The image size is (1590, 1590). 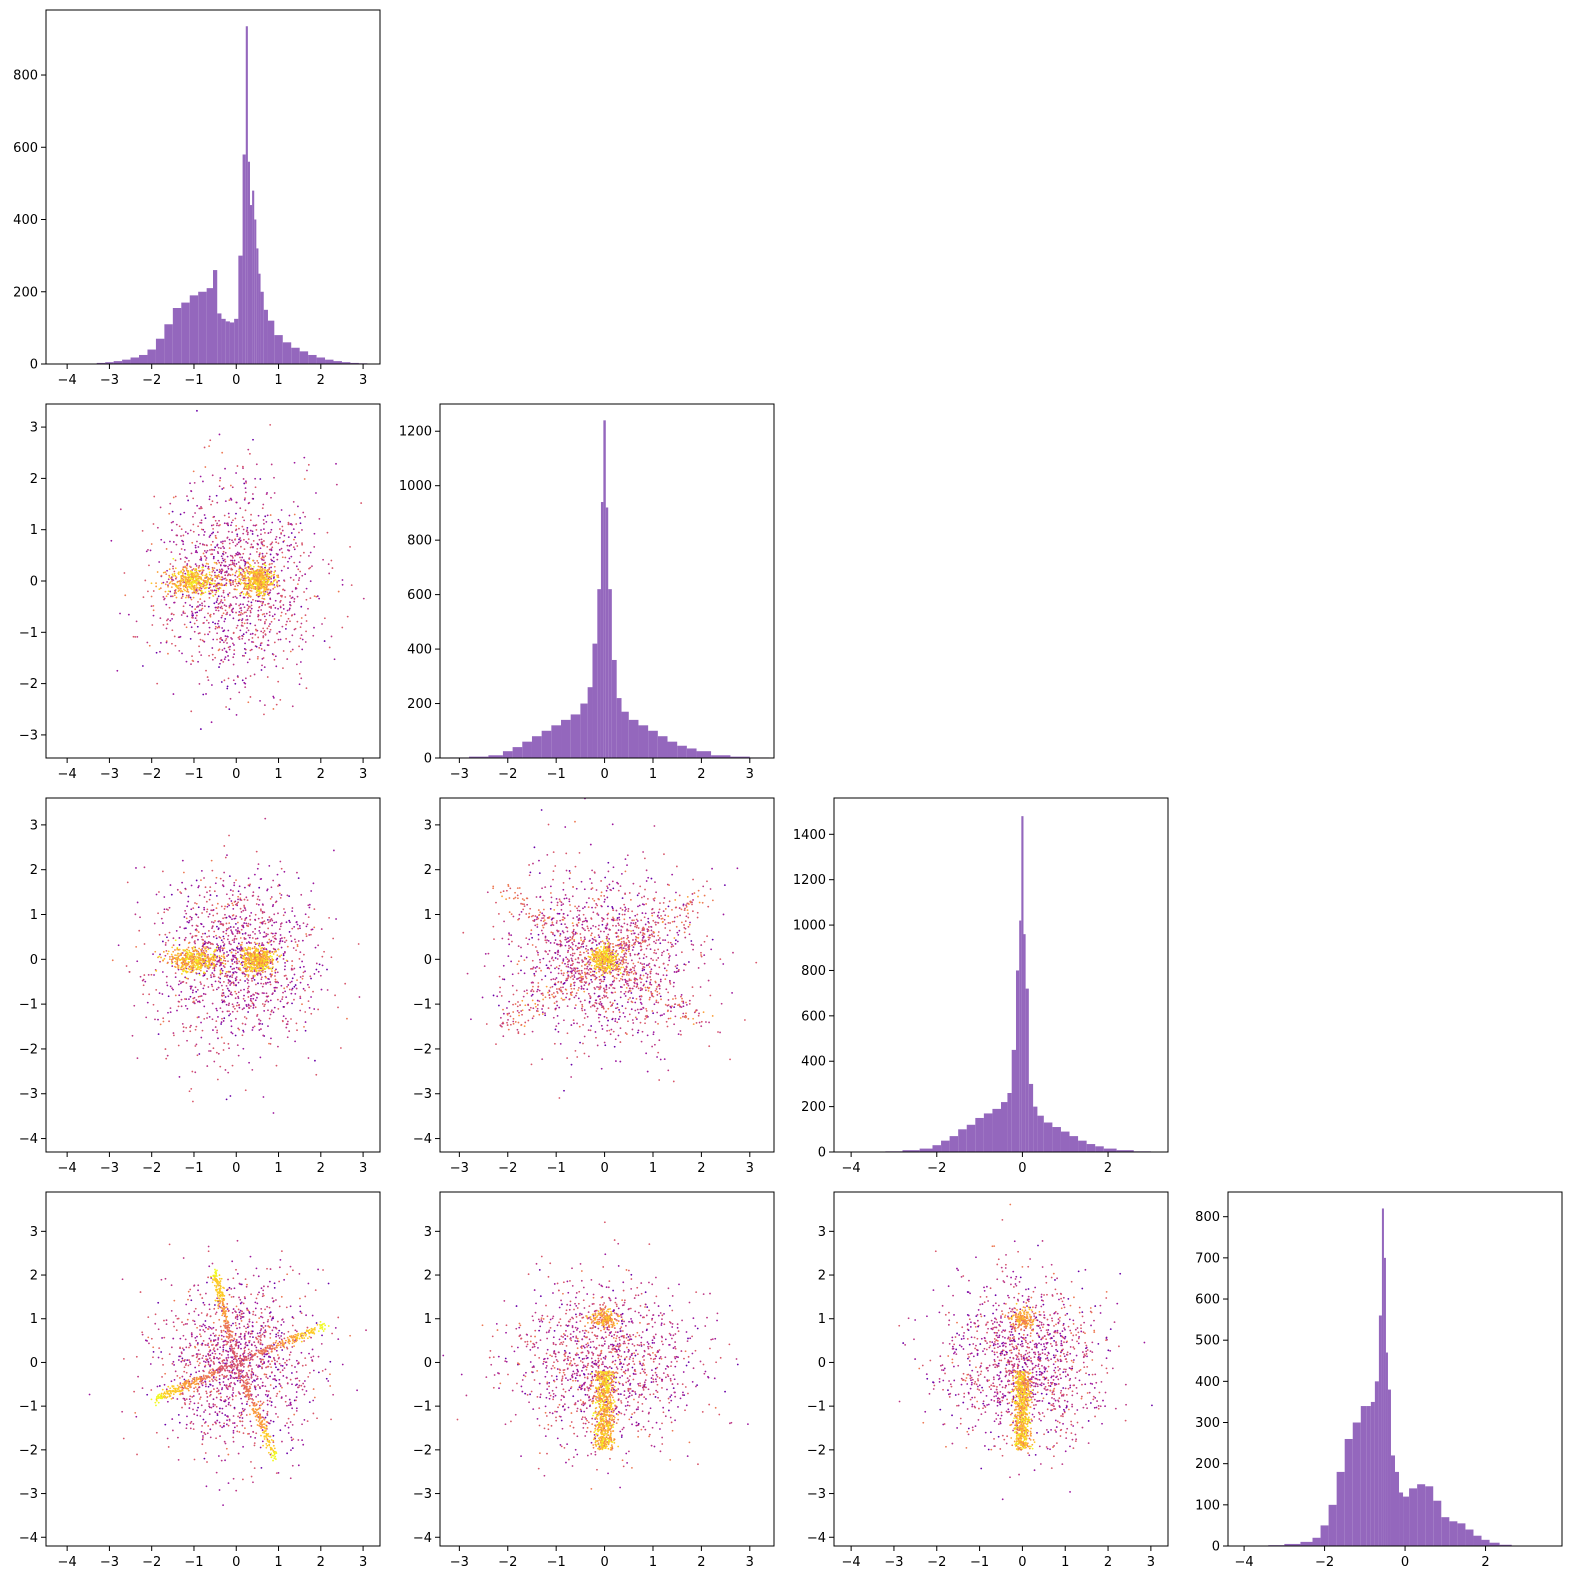 I want to click on y-tick-label: 600, so click(x=25, y=148).